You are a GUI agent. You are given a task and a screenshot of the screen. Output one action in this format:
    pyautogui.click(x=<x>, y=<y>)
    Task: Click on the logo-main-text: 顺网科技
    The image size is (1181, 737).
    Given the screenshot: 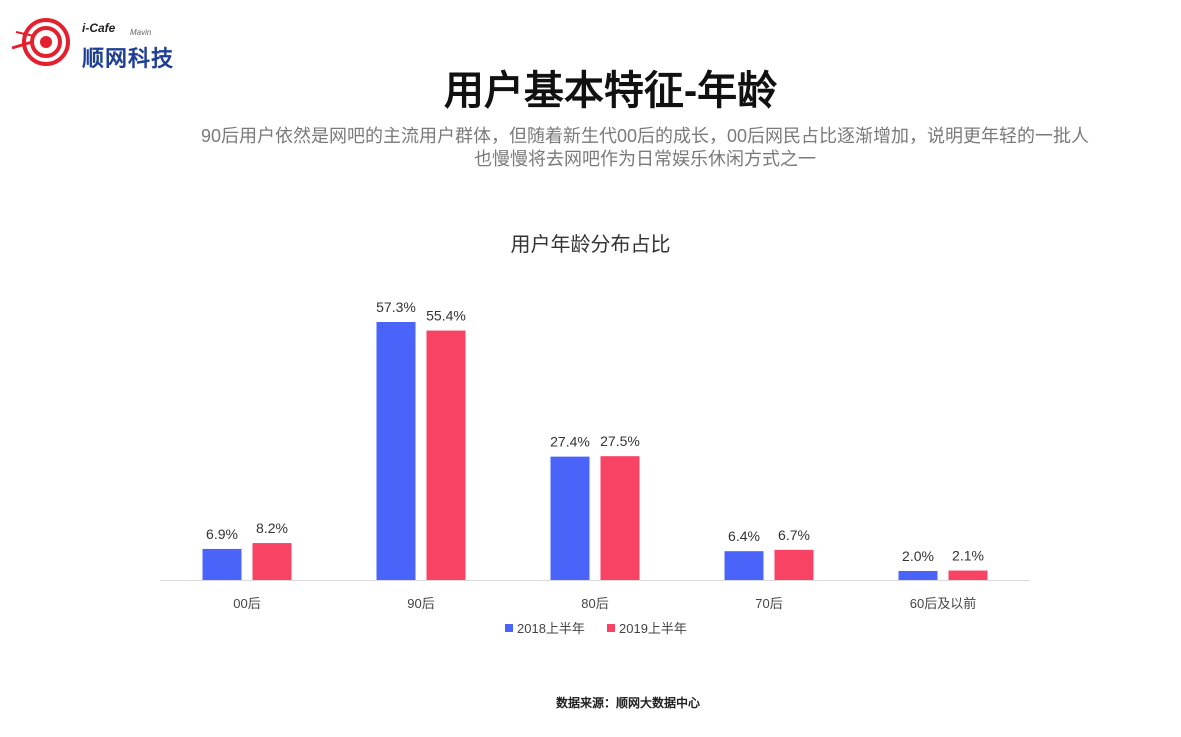 What is the action you would take?
    pyautogui.click(x=128, y=58)
    